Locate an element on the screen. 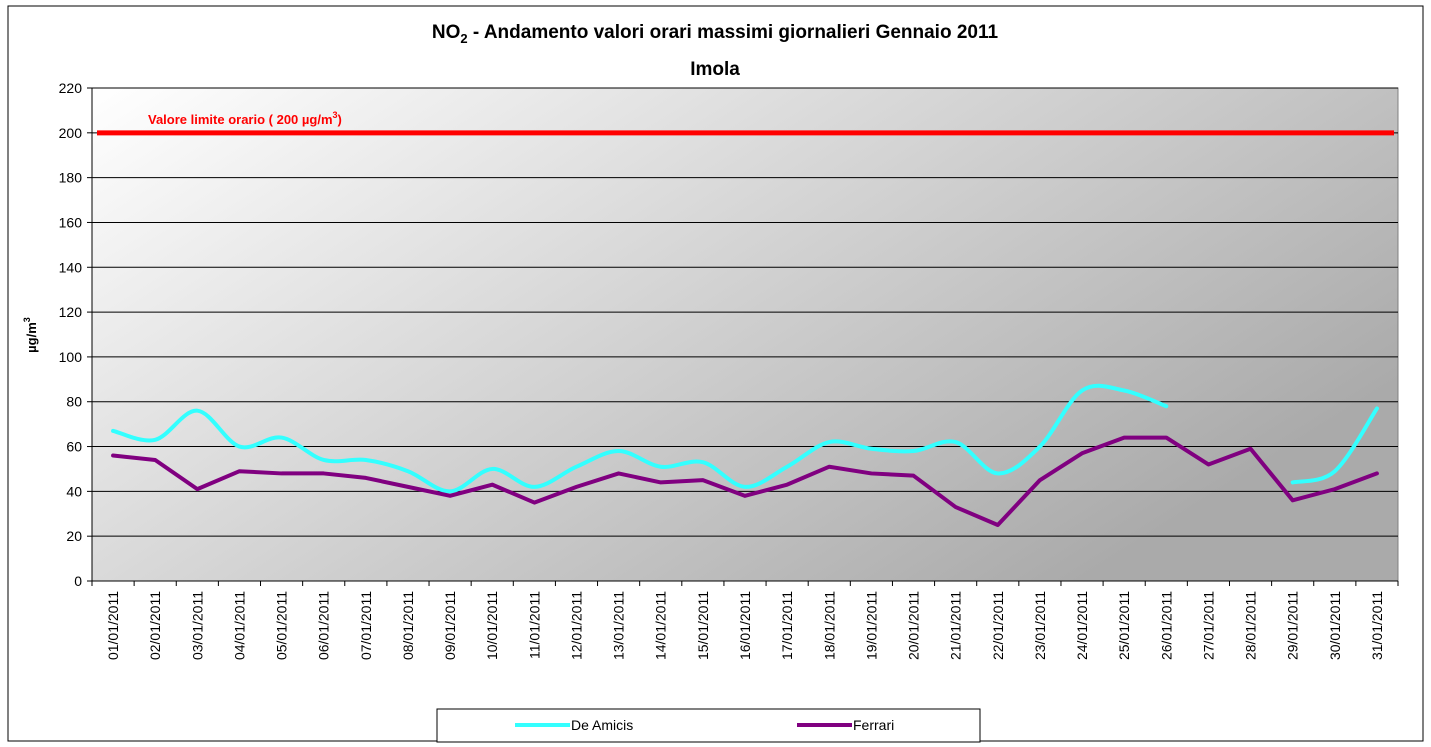  x-tick-label: 11/01/2011 is located at coordinates (534, 625).